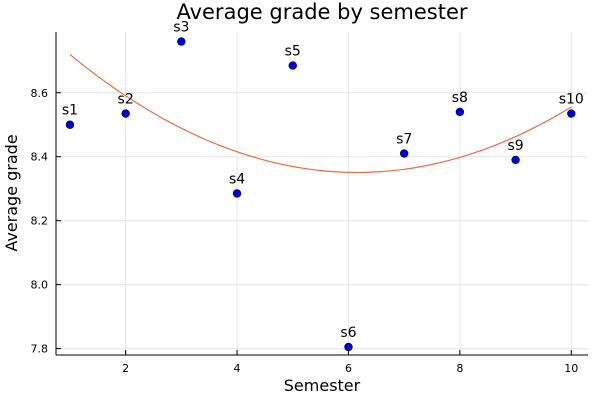  I want to click on x-tick-label: 10, so click(571, 368).